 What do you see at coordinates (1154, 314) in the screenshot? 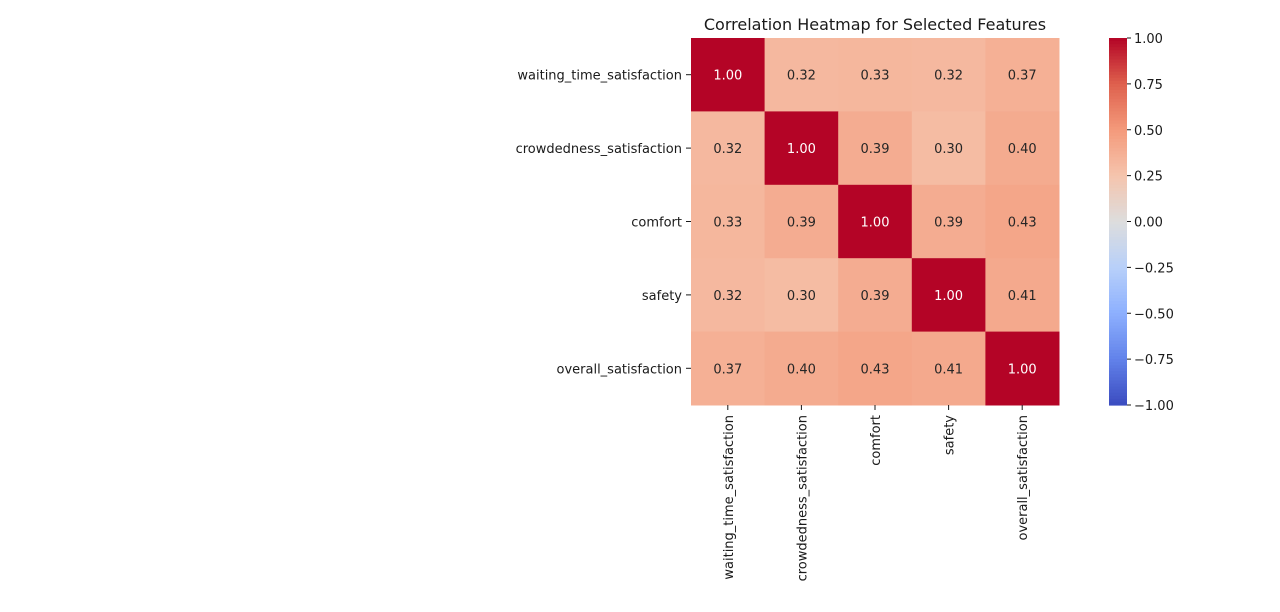
I see `colorbar-tick-label: −0.50` at bounding box center [1154, 314].